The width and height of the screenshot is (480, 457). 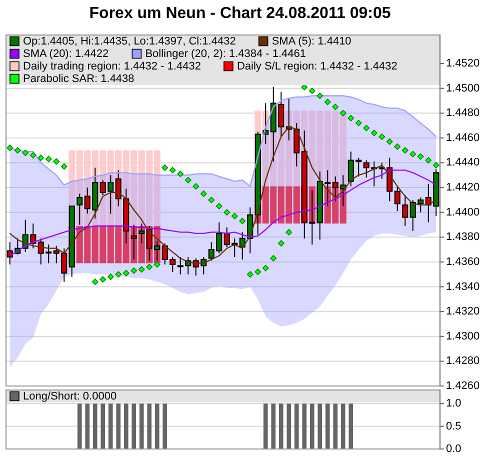 What do you see at coordinates (463, 262) in the screenshot?
I see `y-tick-label: 1.4360` at bounding box center [463, 262].